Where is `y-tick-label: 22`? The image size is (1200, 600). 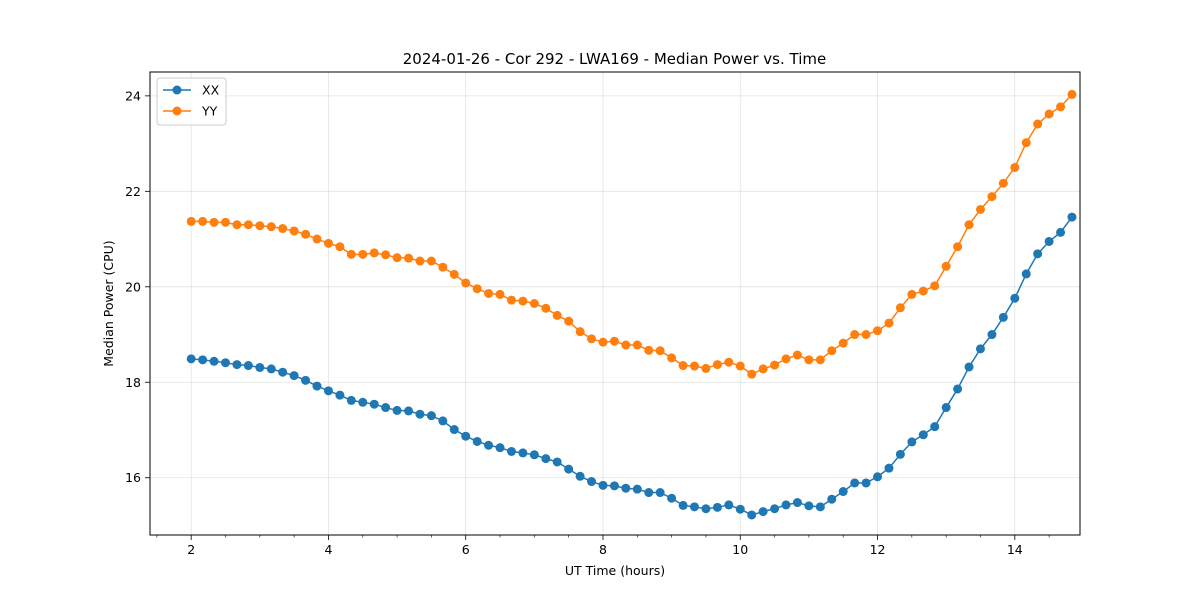
y-tick-label: 22 is located at coordinates (133, 191).